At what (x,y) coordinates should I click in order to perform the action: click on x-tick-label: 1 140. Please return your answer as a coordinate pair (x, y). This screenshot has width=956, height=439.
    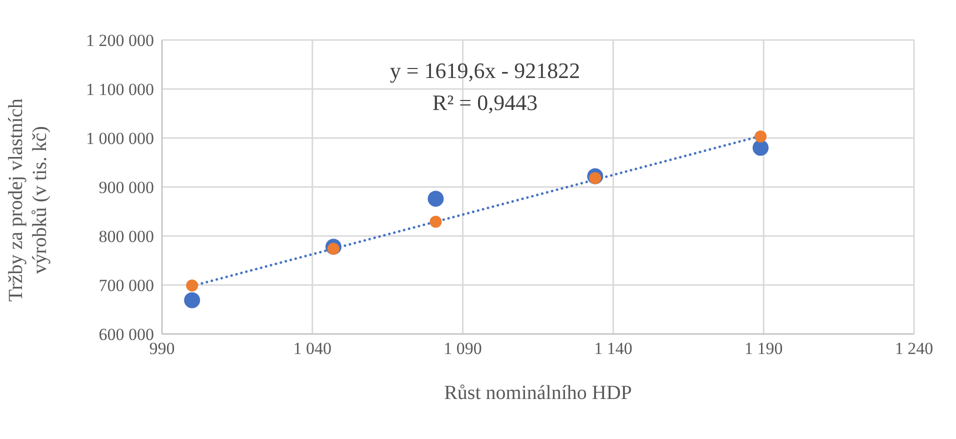
    Looking at the image, I should click on (613, 348).